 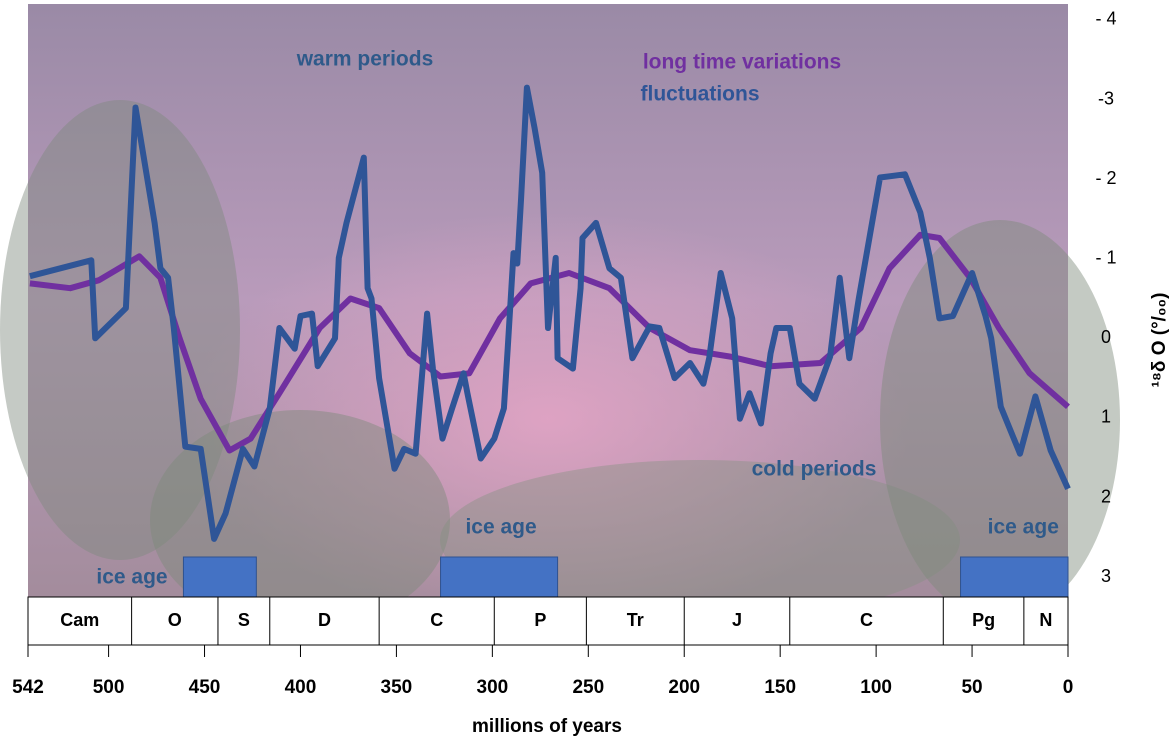 What do you see at coordinates (1106, 98) in the screenshot?
I see `y-tick-label: -3` at bounding box center [1106, 98].